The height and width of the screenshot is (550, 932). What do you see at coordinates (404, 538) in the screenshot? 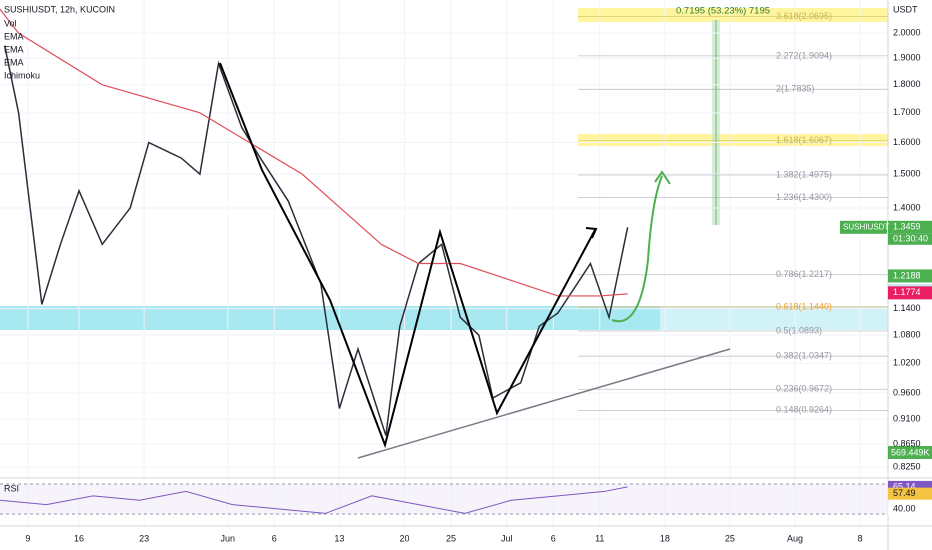
I see `x-tick-label: 20` at bounding box center [404, 538].